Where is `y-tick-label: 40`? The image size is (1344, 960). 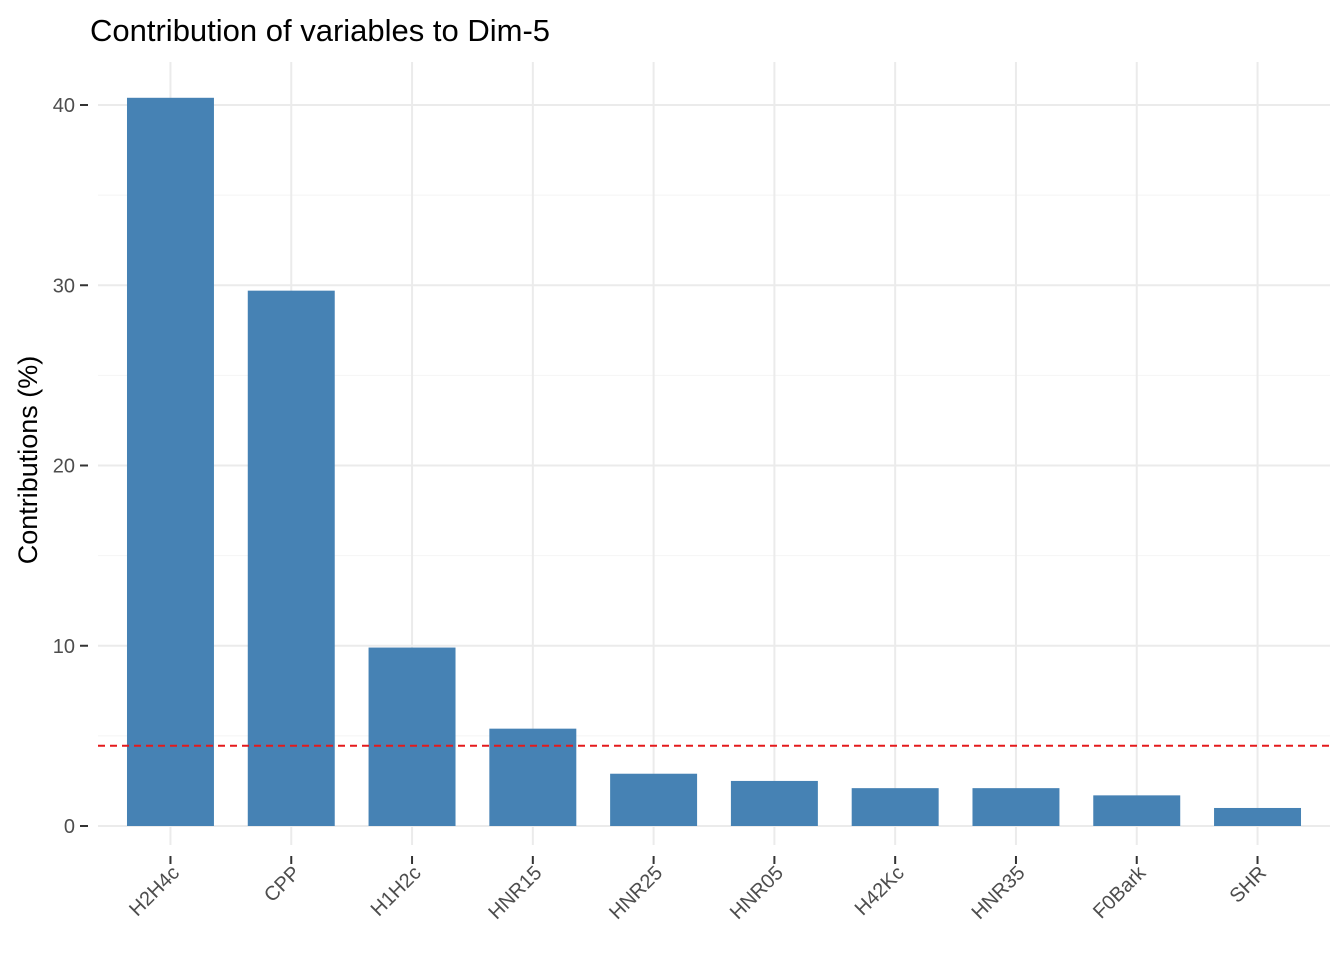 y-tick-label: 40 is located at coordinates (64, 106).